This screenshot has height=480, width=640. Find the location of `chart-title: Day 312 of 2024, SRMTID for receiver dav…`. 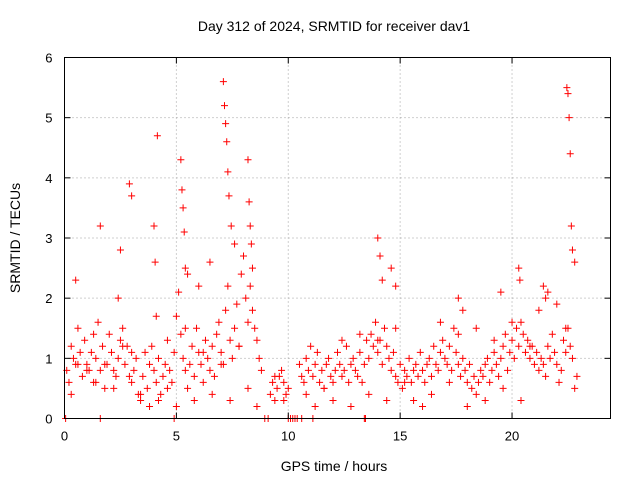

chart-title: Day 312 of 2024, SRMTID for receiver dav… is located at coordinates (334, 26).